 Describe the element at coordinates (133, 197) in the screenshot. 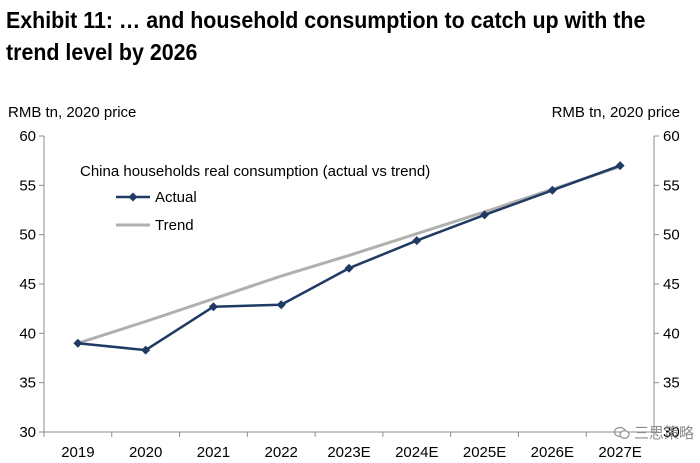

I see `legend-marker-actual` at that location.